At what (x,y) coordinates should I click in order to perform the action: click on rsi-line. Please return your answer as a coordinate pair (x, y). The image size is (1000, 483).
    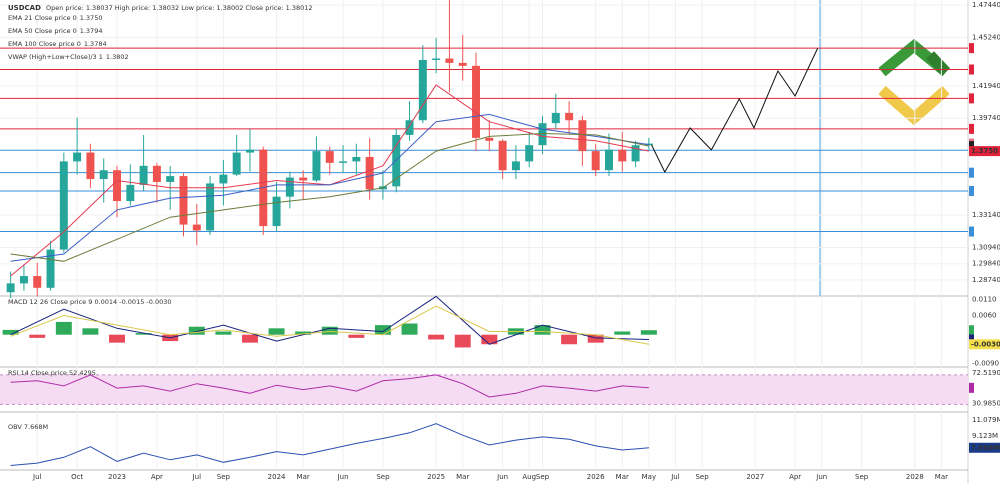
    Looking at the image, I should click on (329, 386).